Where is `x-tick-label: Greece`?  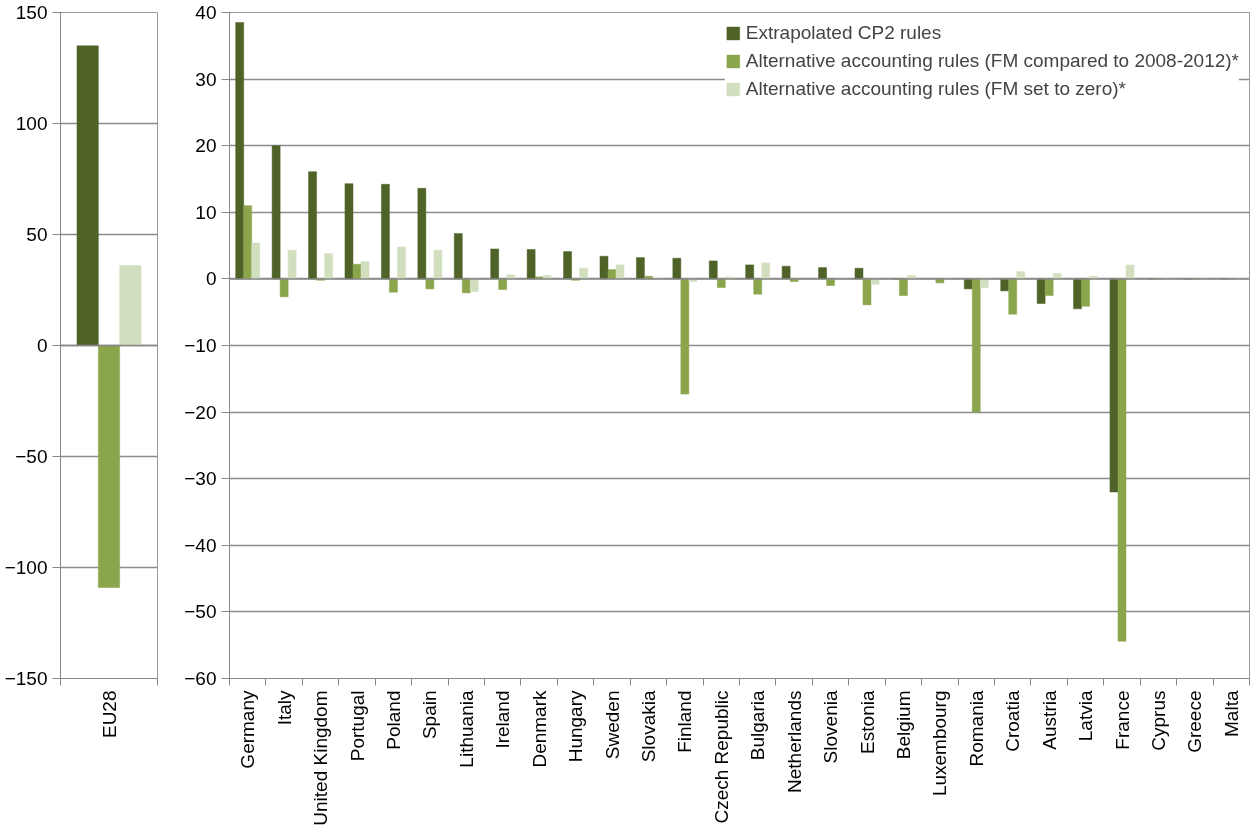
x-tick-label: Greece is located at coordinates (1195, 721).